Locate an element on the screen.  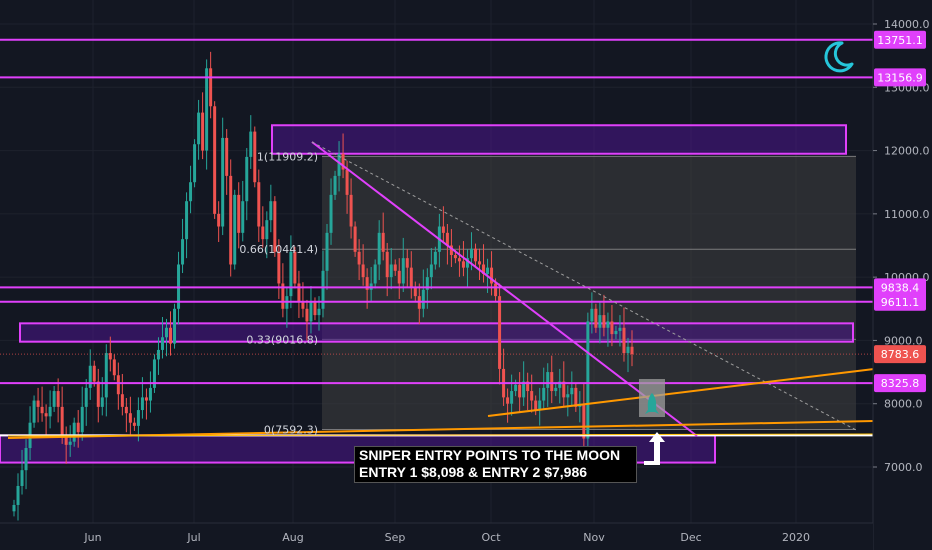
time-tick-label: Dec is located at coordinates (690, 537).